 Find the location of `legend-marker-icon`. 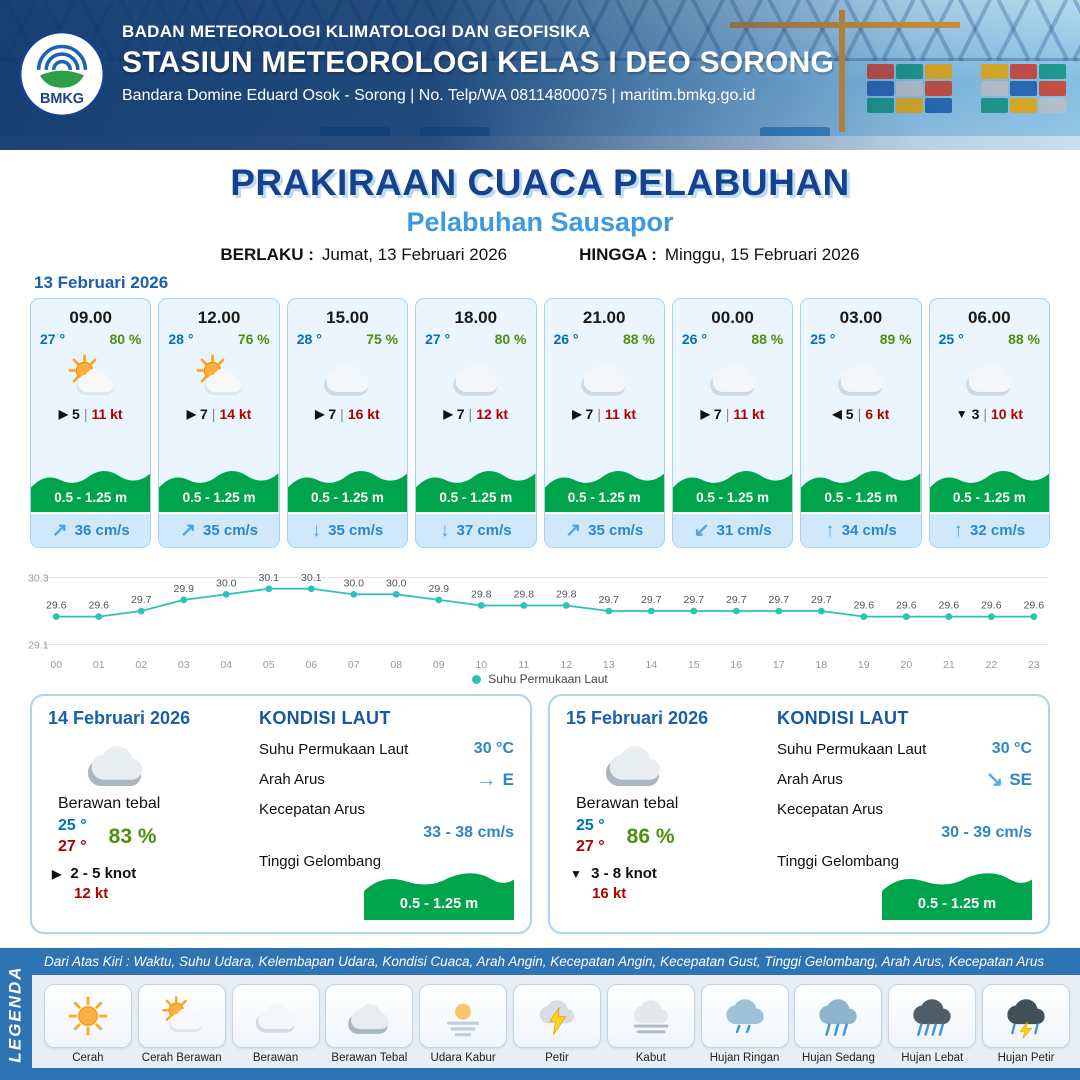

legend-marker-icon is located at coordinates (477, 679).